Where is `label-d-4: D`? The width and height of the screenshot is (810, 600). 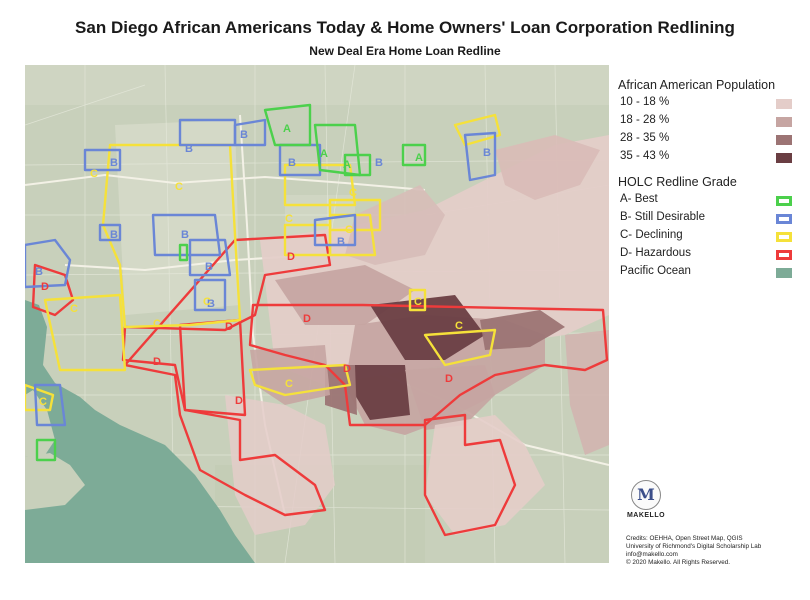
label-d-4: D is located at coordinates (229, 327).